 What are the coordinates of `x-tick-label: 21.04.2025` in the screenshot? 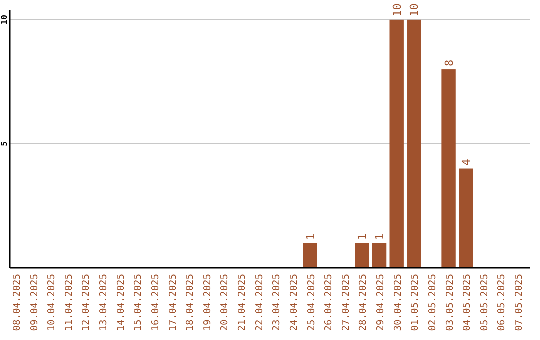 It's located at (242, 303).